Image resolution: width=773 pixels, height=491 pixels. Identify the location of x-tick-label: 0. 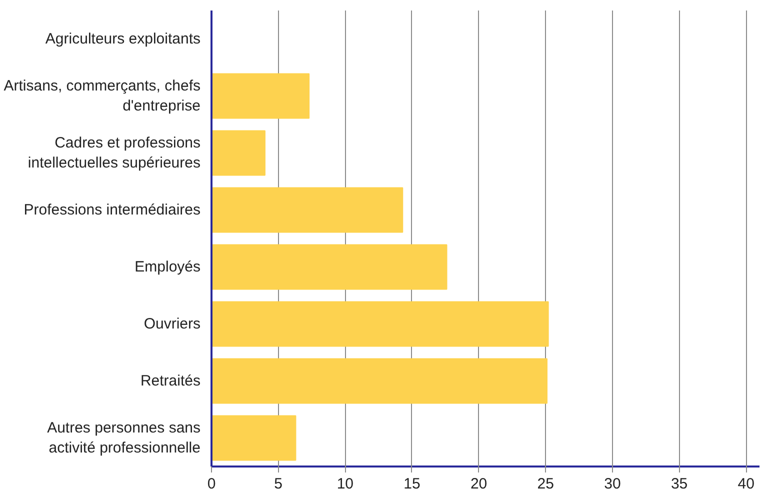
(211, 483).